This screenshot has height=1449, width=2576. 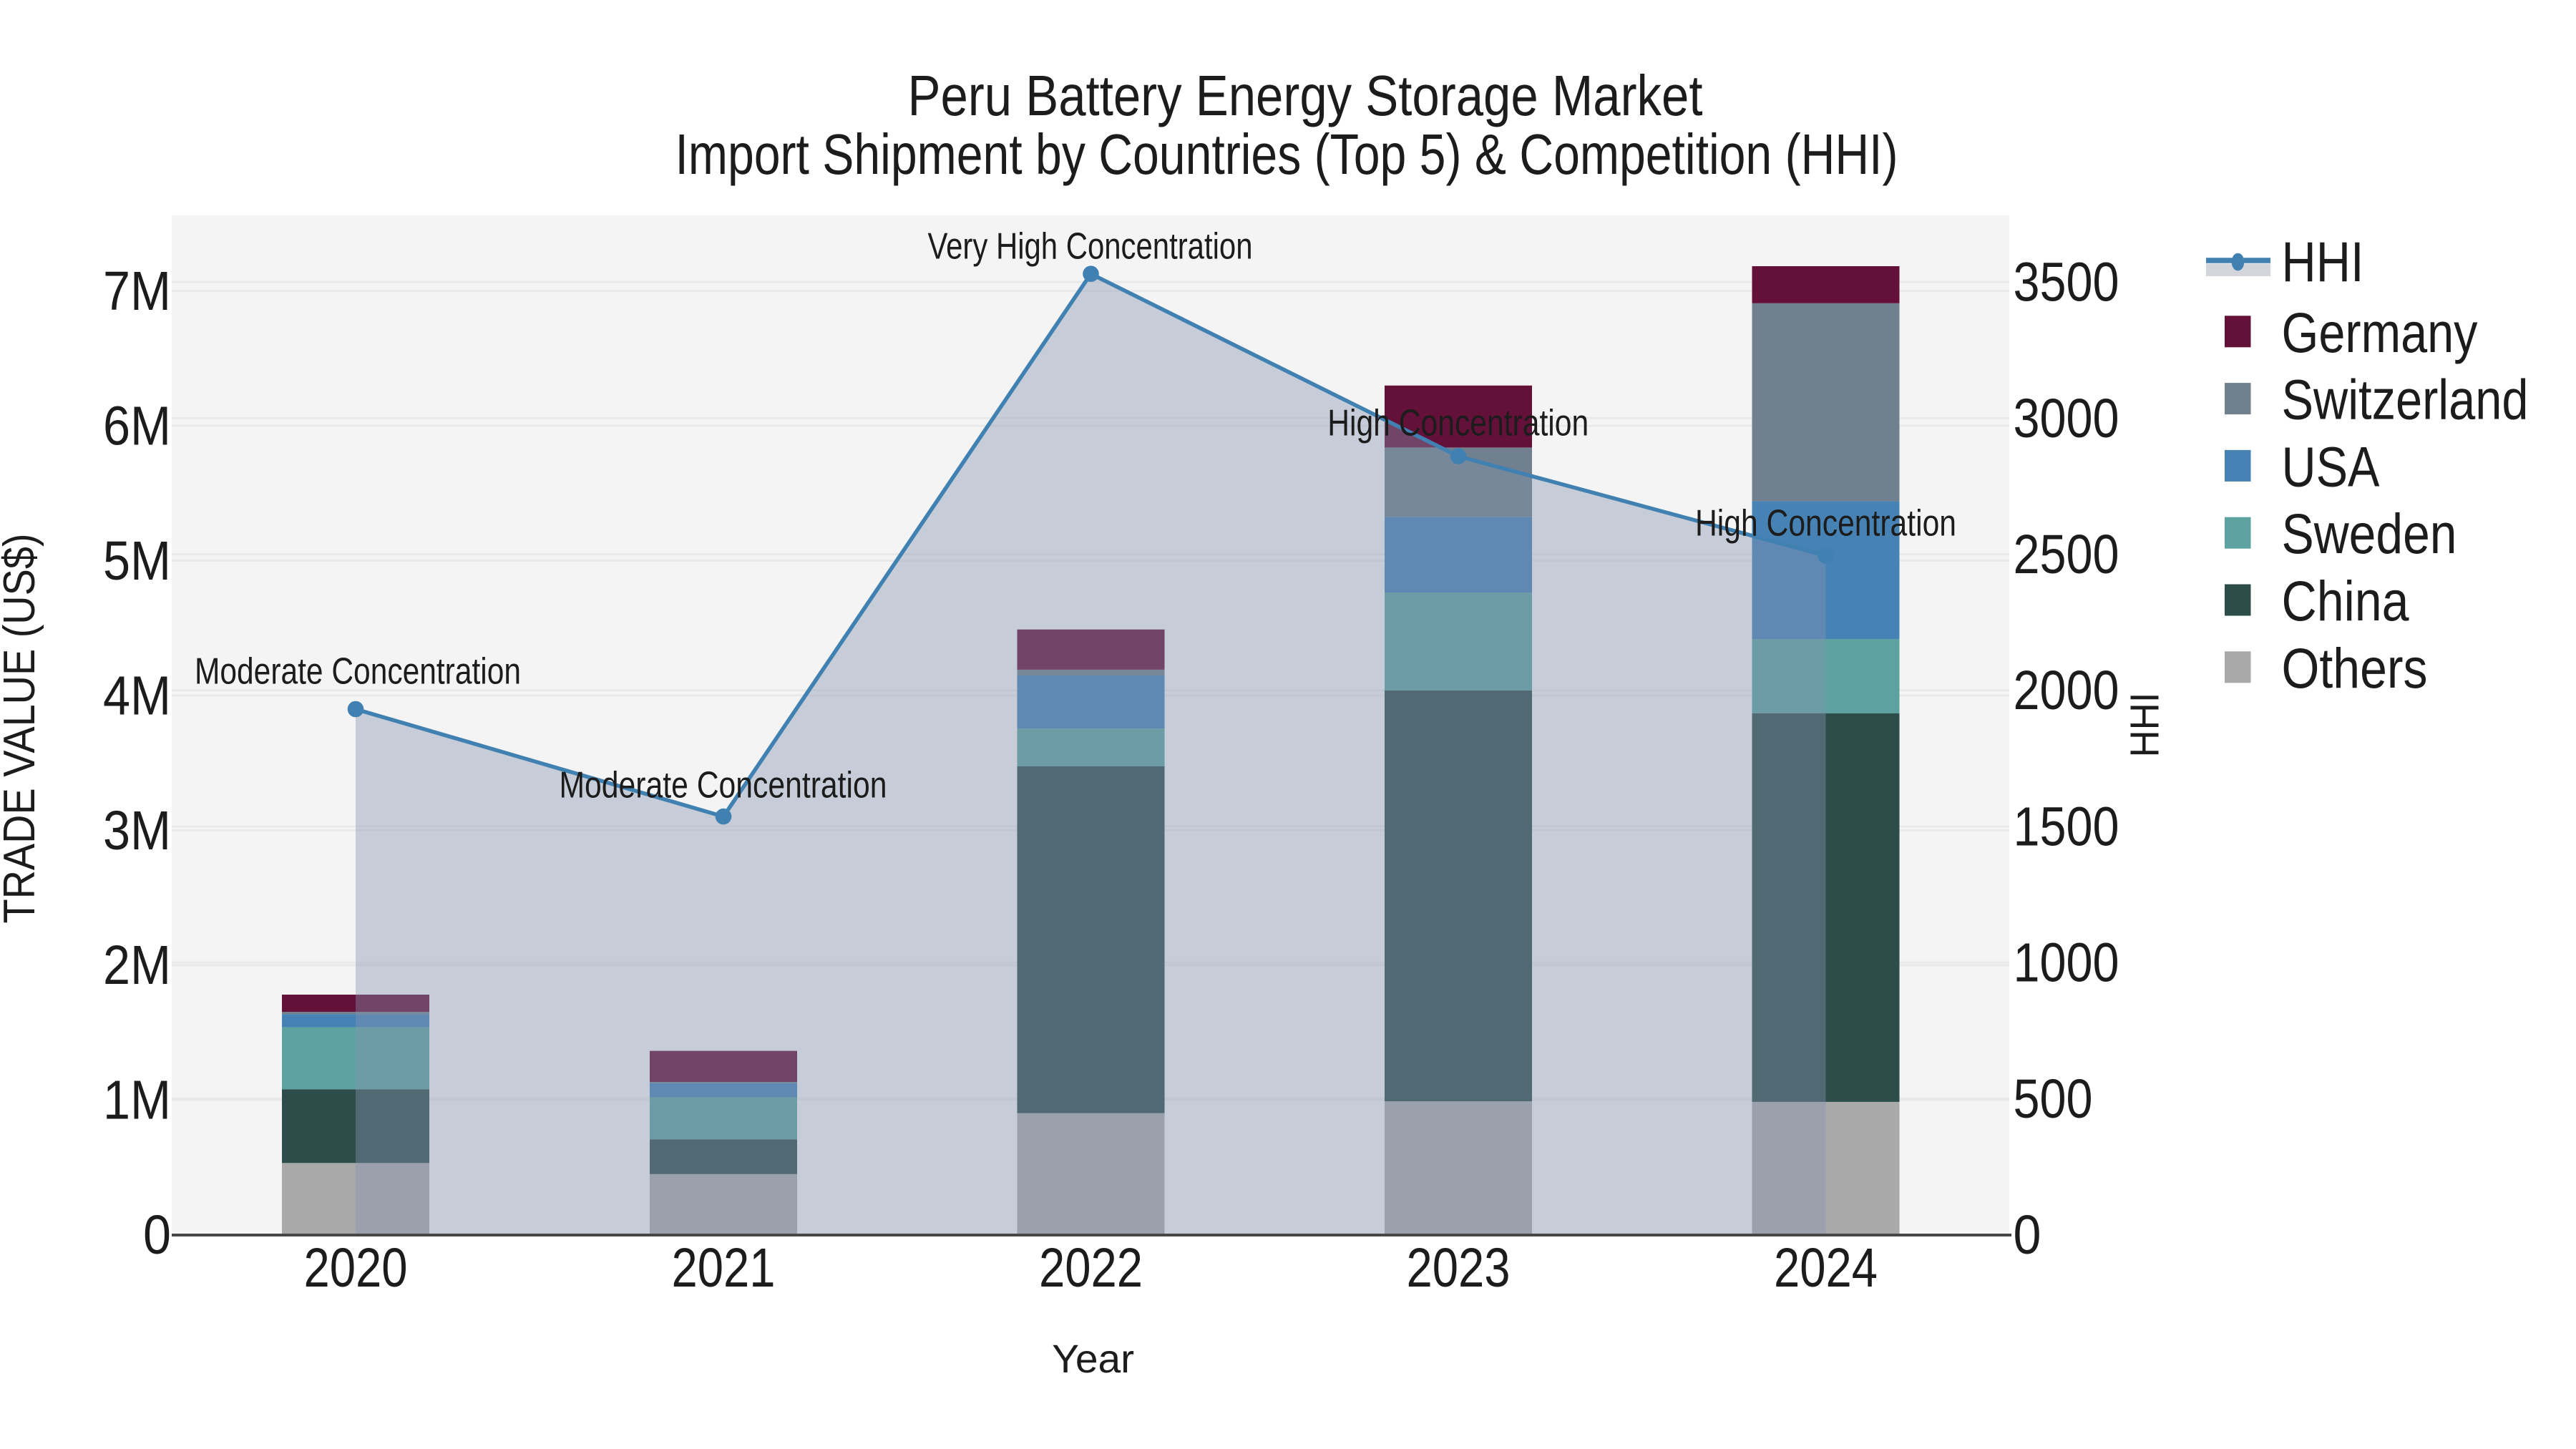 I want to click on svg-text: 1M, so click(x=137, y=1100).